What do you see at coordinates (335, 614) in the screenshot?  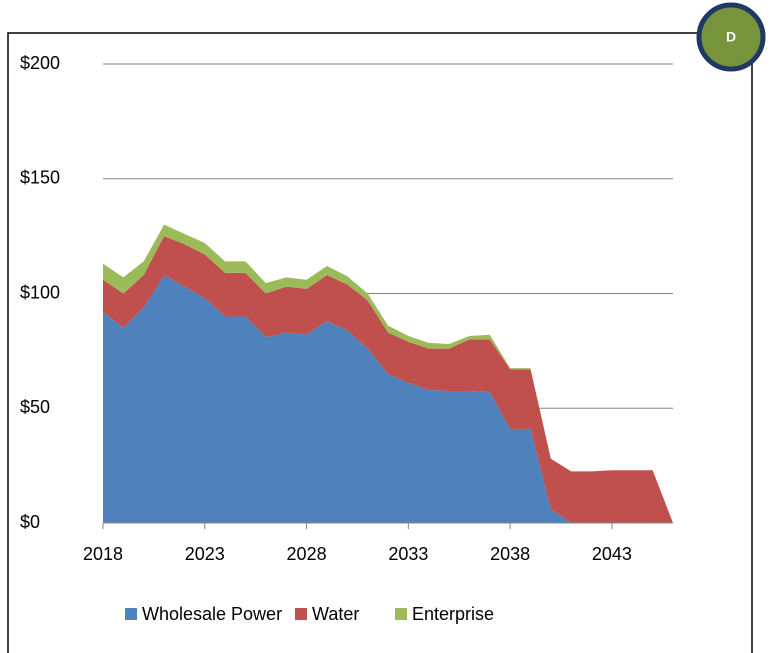 I see `legend-label: Water` at bounding box center [335, 614].